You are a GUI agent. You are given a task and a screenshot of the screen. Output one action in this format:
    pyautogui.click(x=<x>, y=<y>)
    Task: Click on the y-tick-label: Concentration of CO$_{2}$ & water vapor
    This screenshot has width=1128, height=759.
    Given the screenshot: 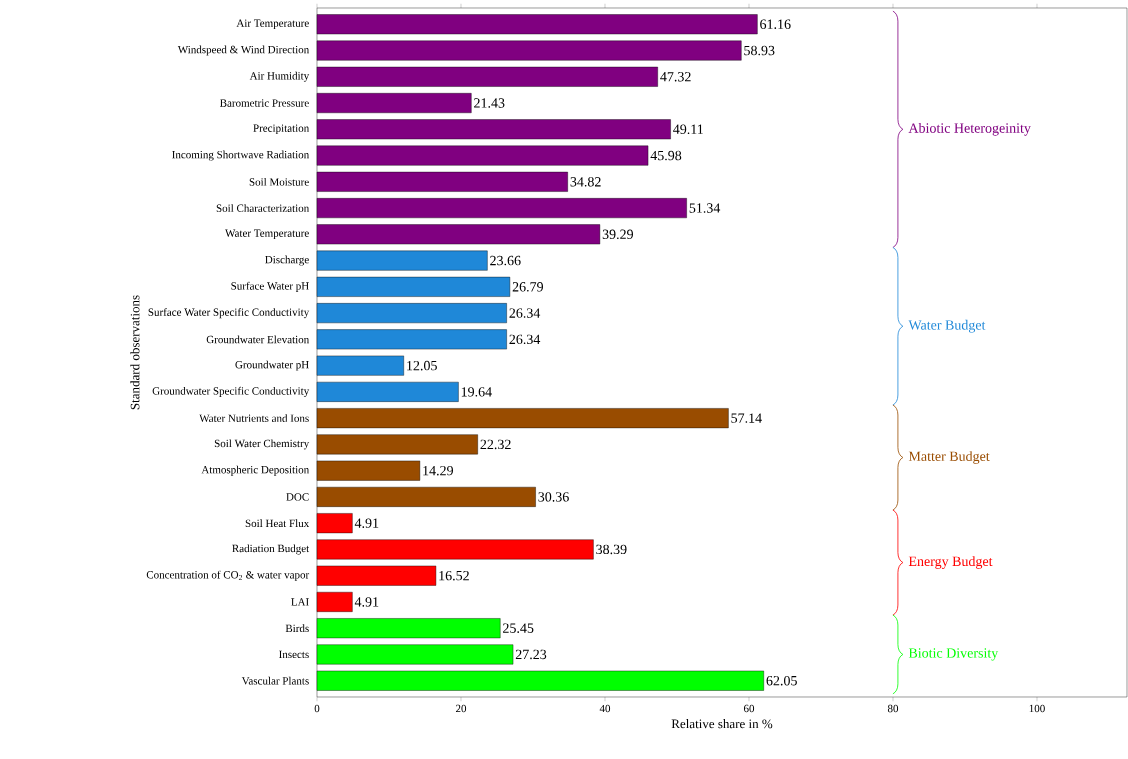 What is the action you would take?
    pyautogui.click(x=228, y=575)
    